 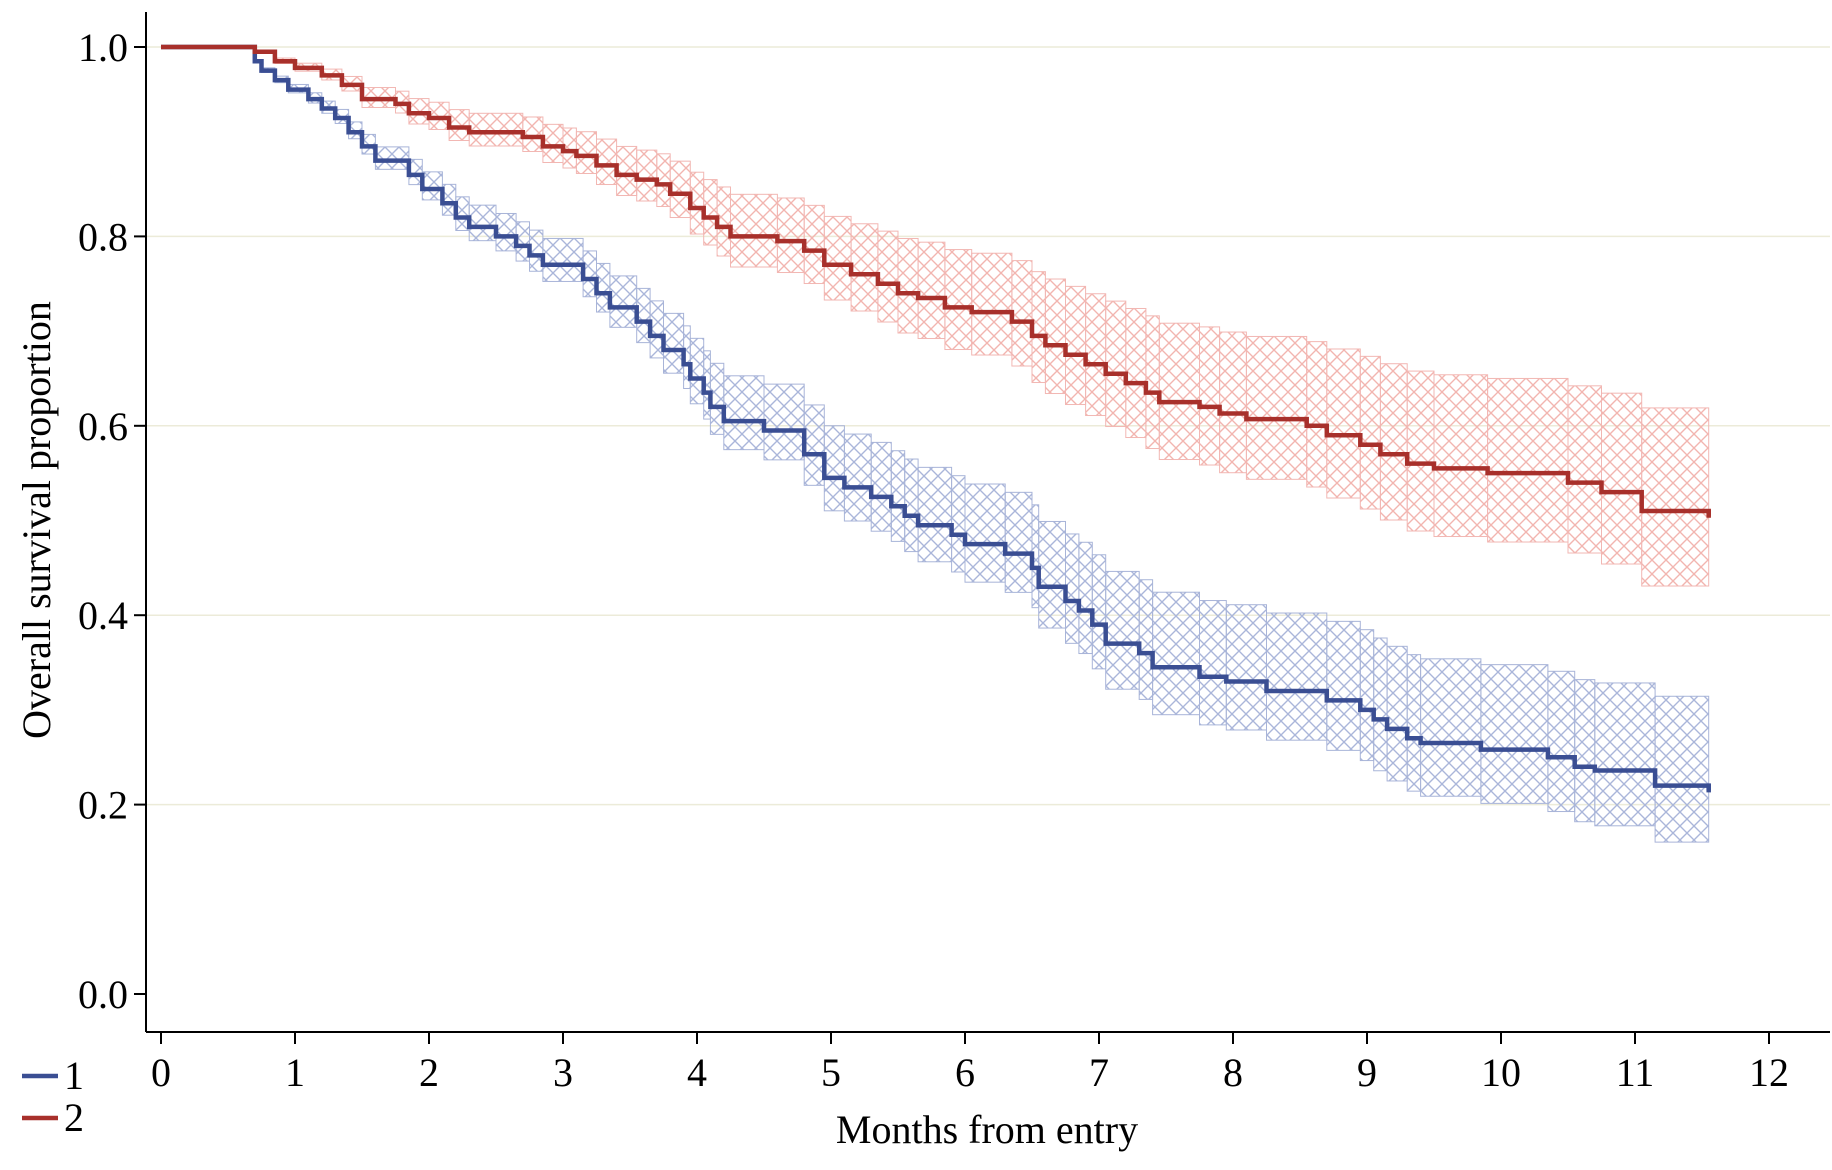 What do you see at coordinates (429, 1072) in the screenshot?
I see `x-tick-label-2: 2` at bounding box center [429, 1072].